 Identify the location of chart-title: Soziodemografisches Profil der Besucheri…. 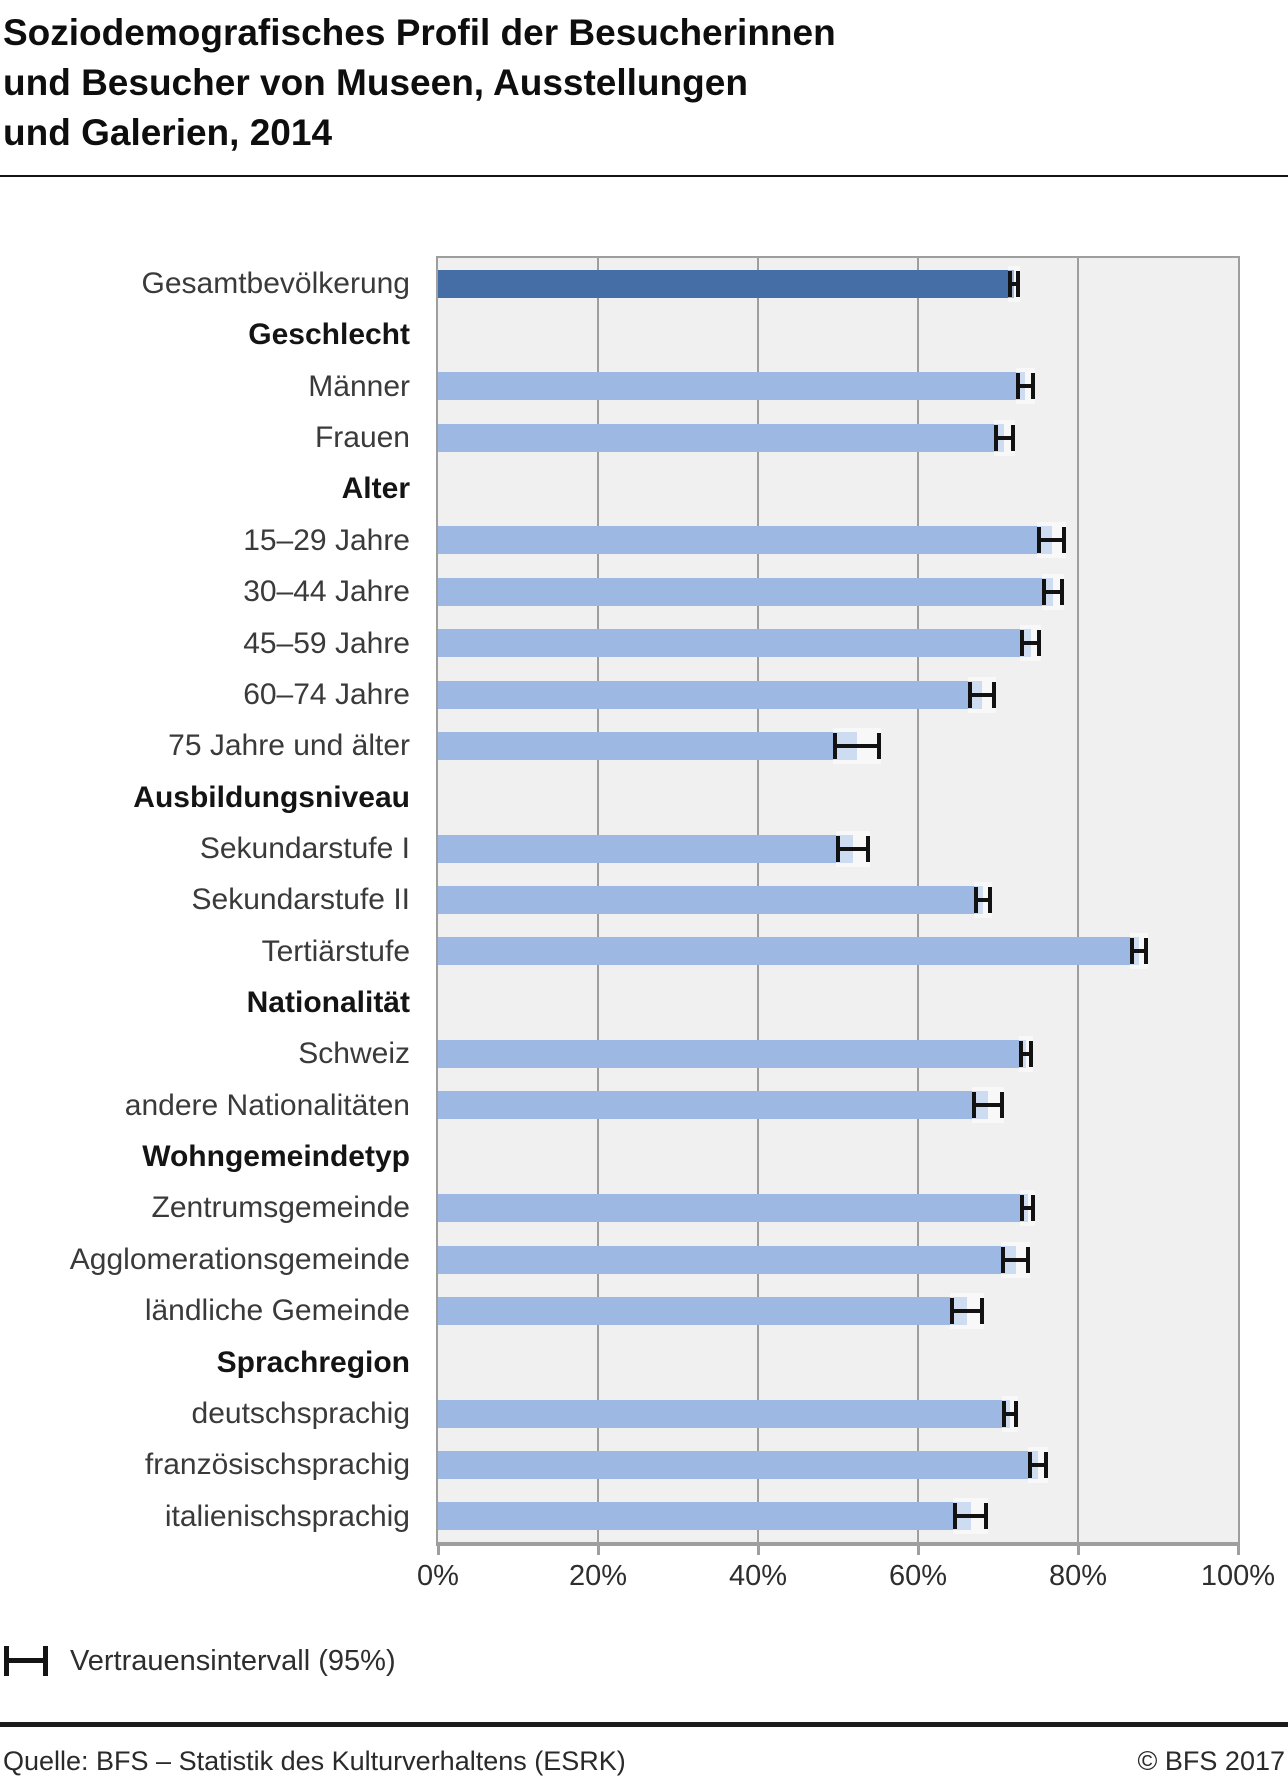
(603, 83).